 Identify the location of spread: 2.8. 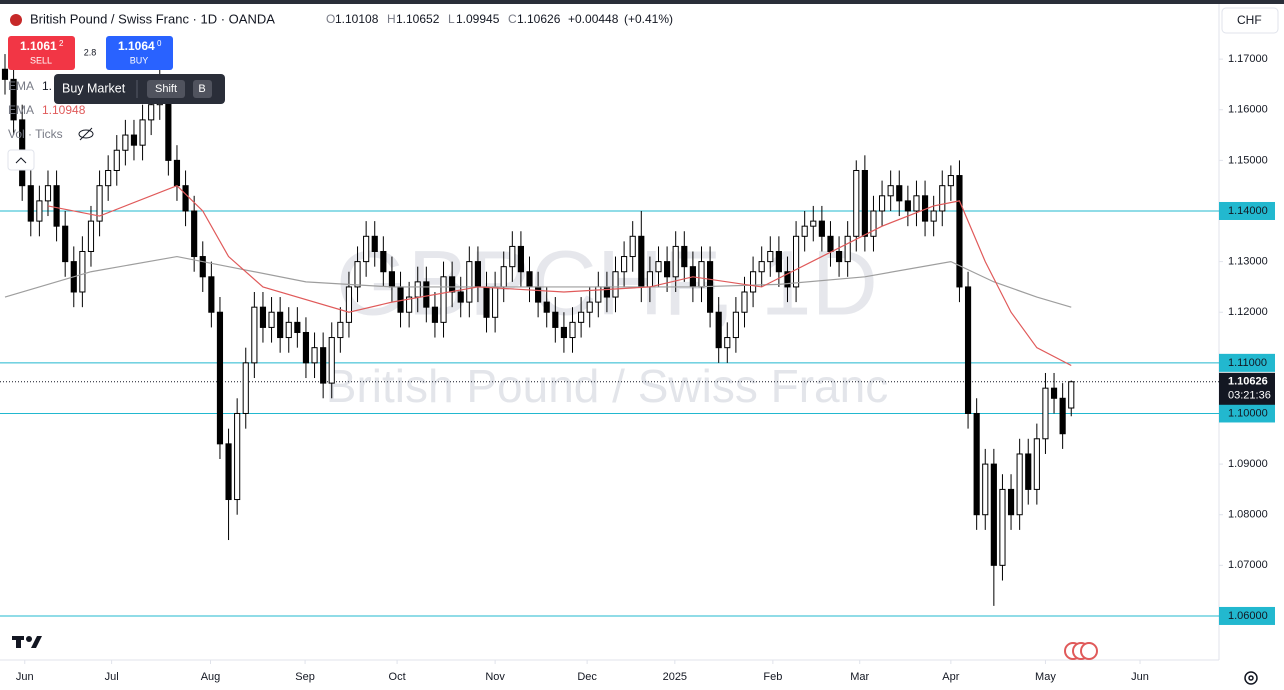
(90, 52).